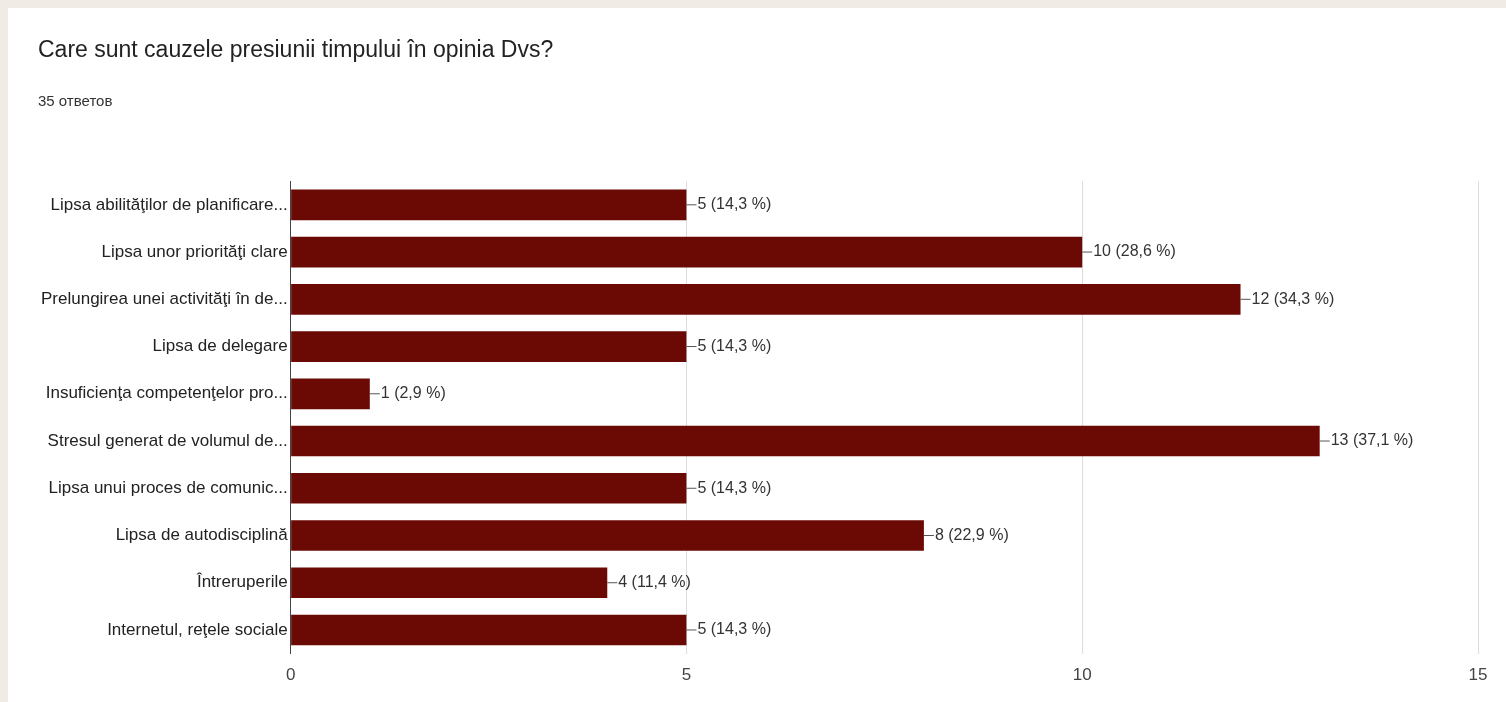  What do you see at coordinates (202, 535) in the screenshot?
I see `y-tick-label: Lipsa de autodisciplină` at bounding box center [202, 535].